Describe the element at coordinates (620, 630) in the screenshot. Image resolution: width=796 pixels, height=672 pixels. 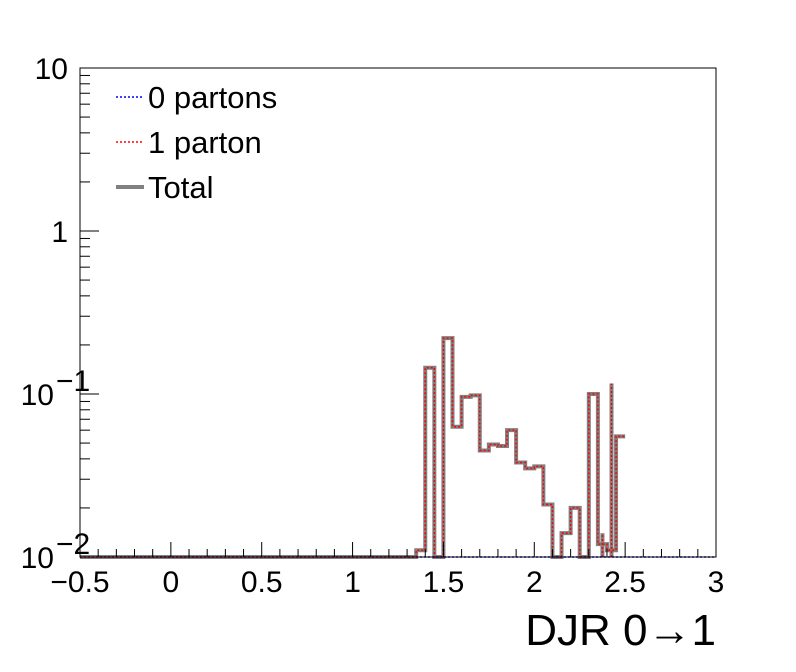
I see `x-axis-title: DJR 0→1` at that location.